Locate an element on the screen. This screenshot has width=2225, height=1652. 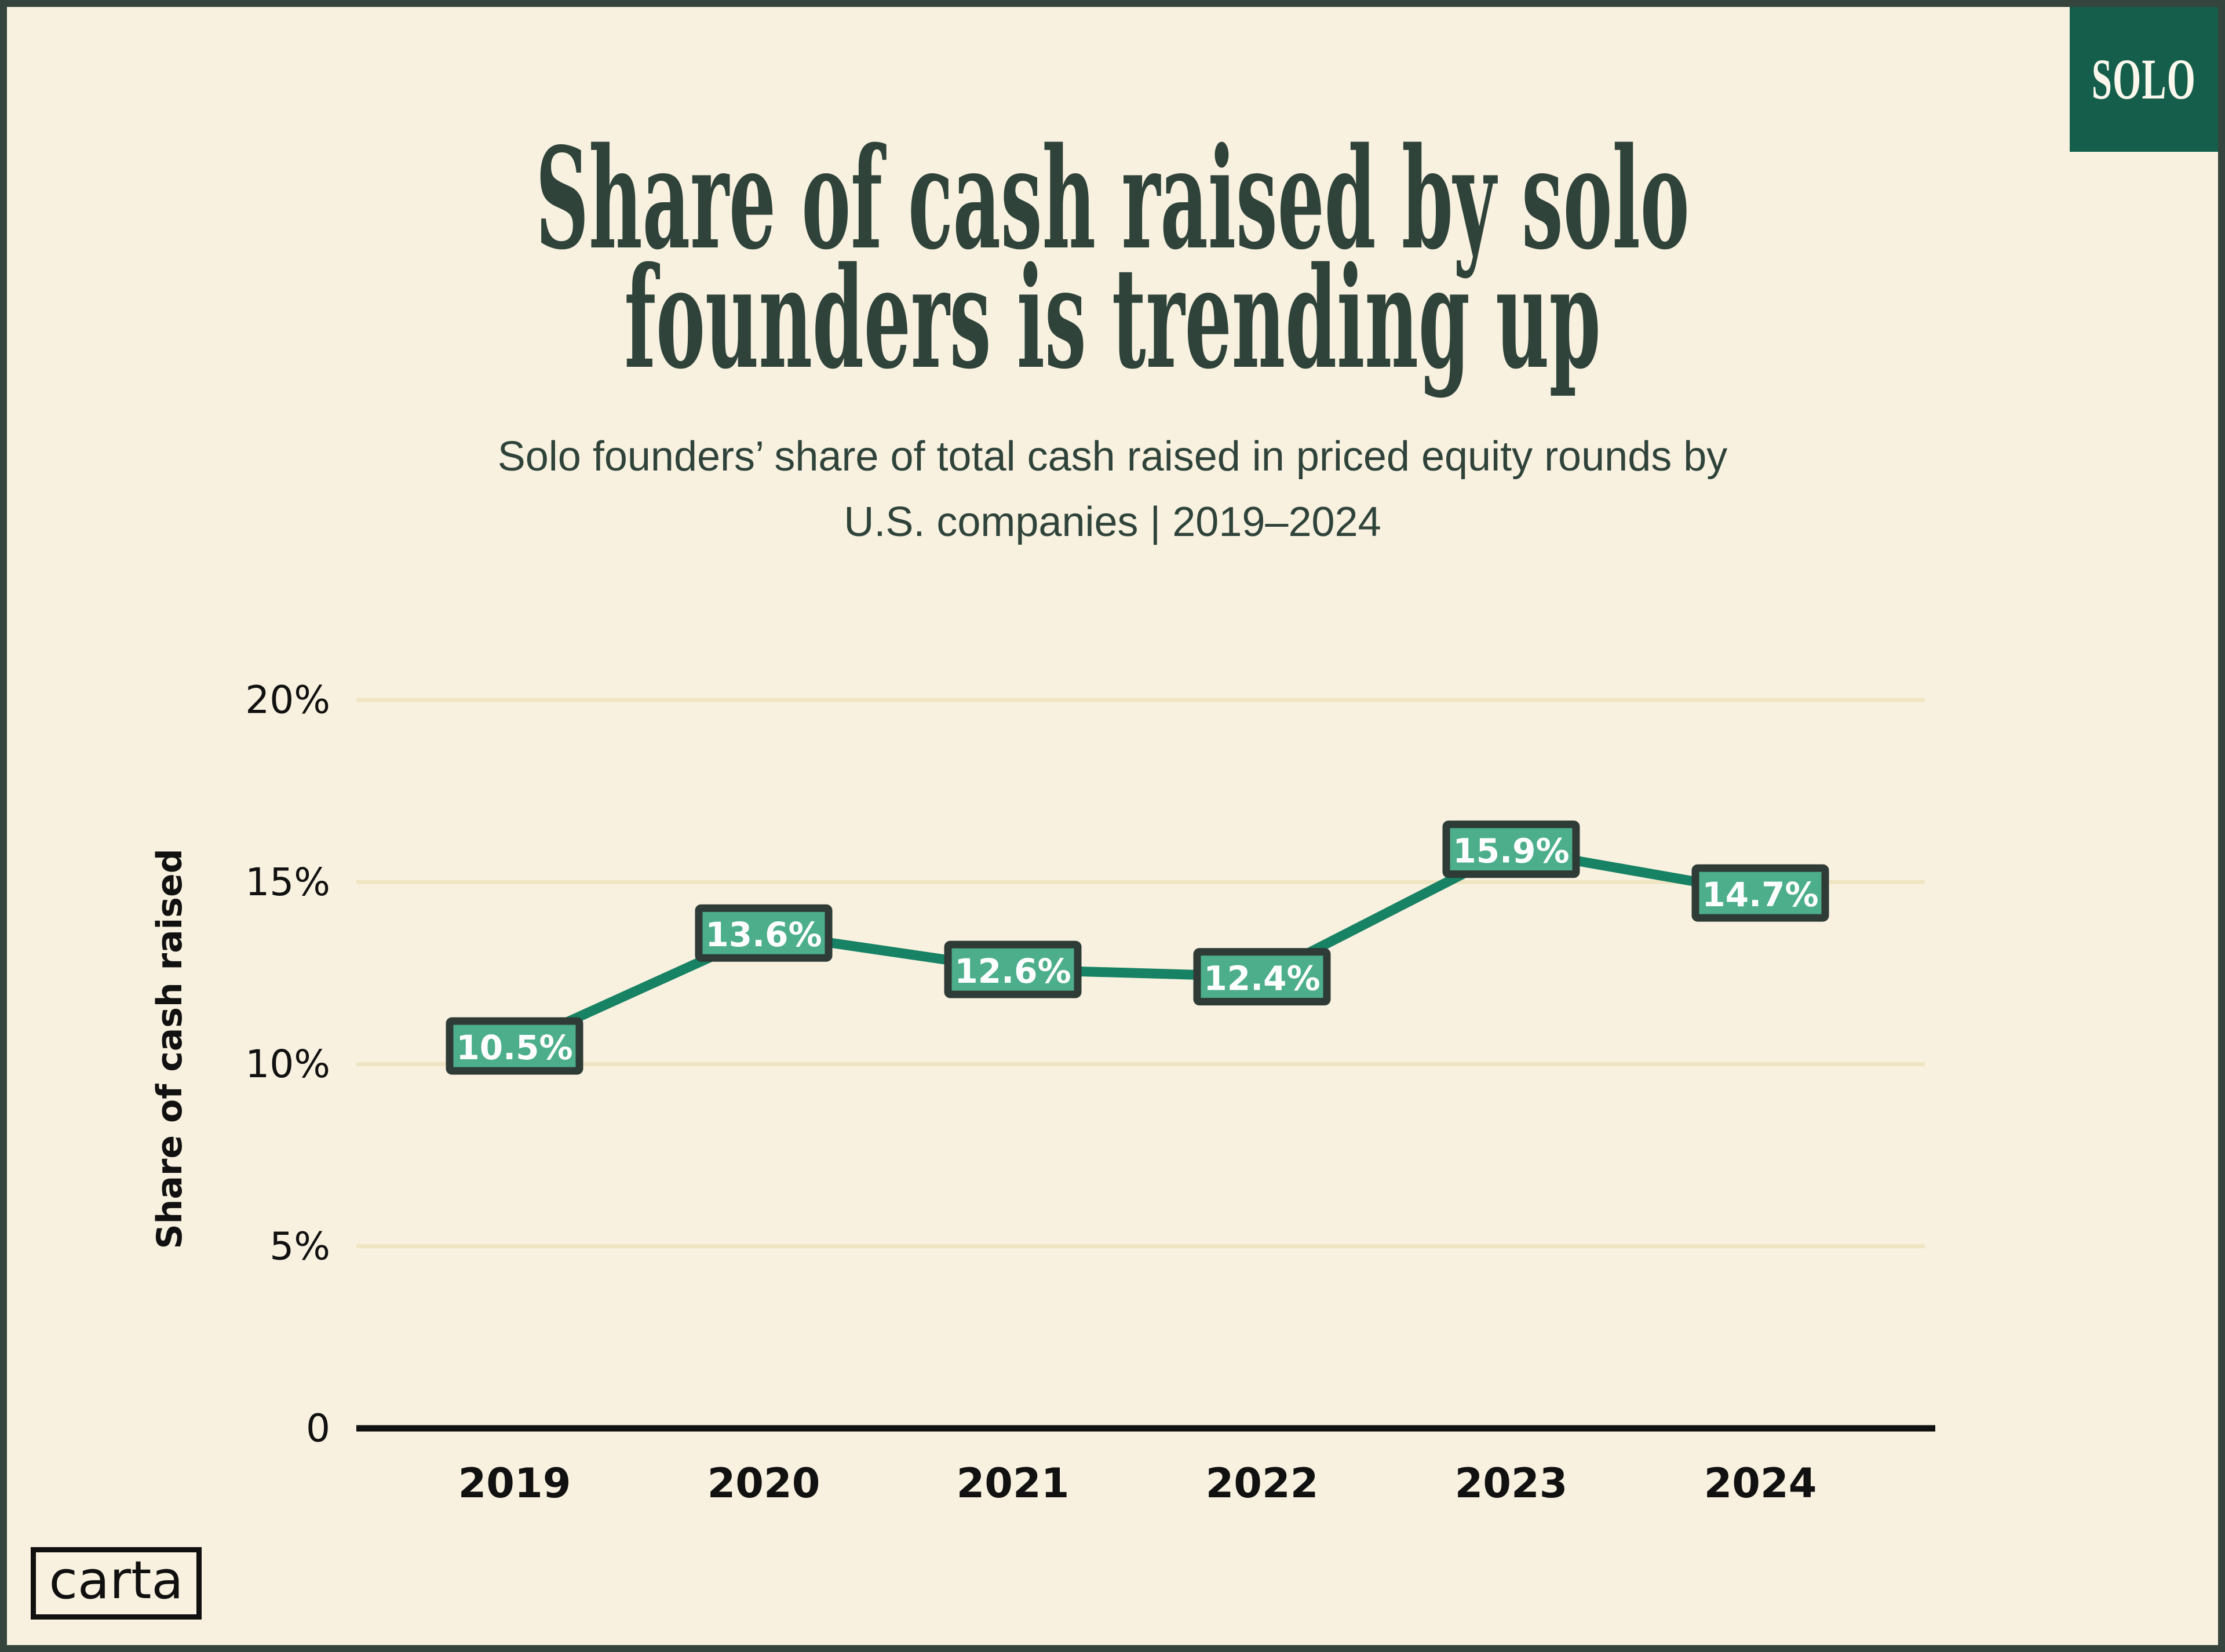
data-point-label-2021: 12.6% is located at coordinates (1013, 971).